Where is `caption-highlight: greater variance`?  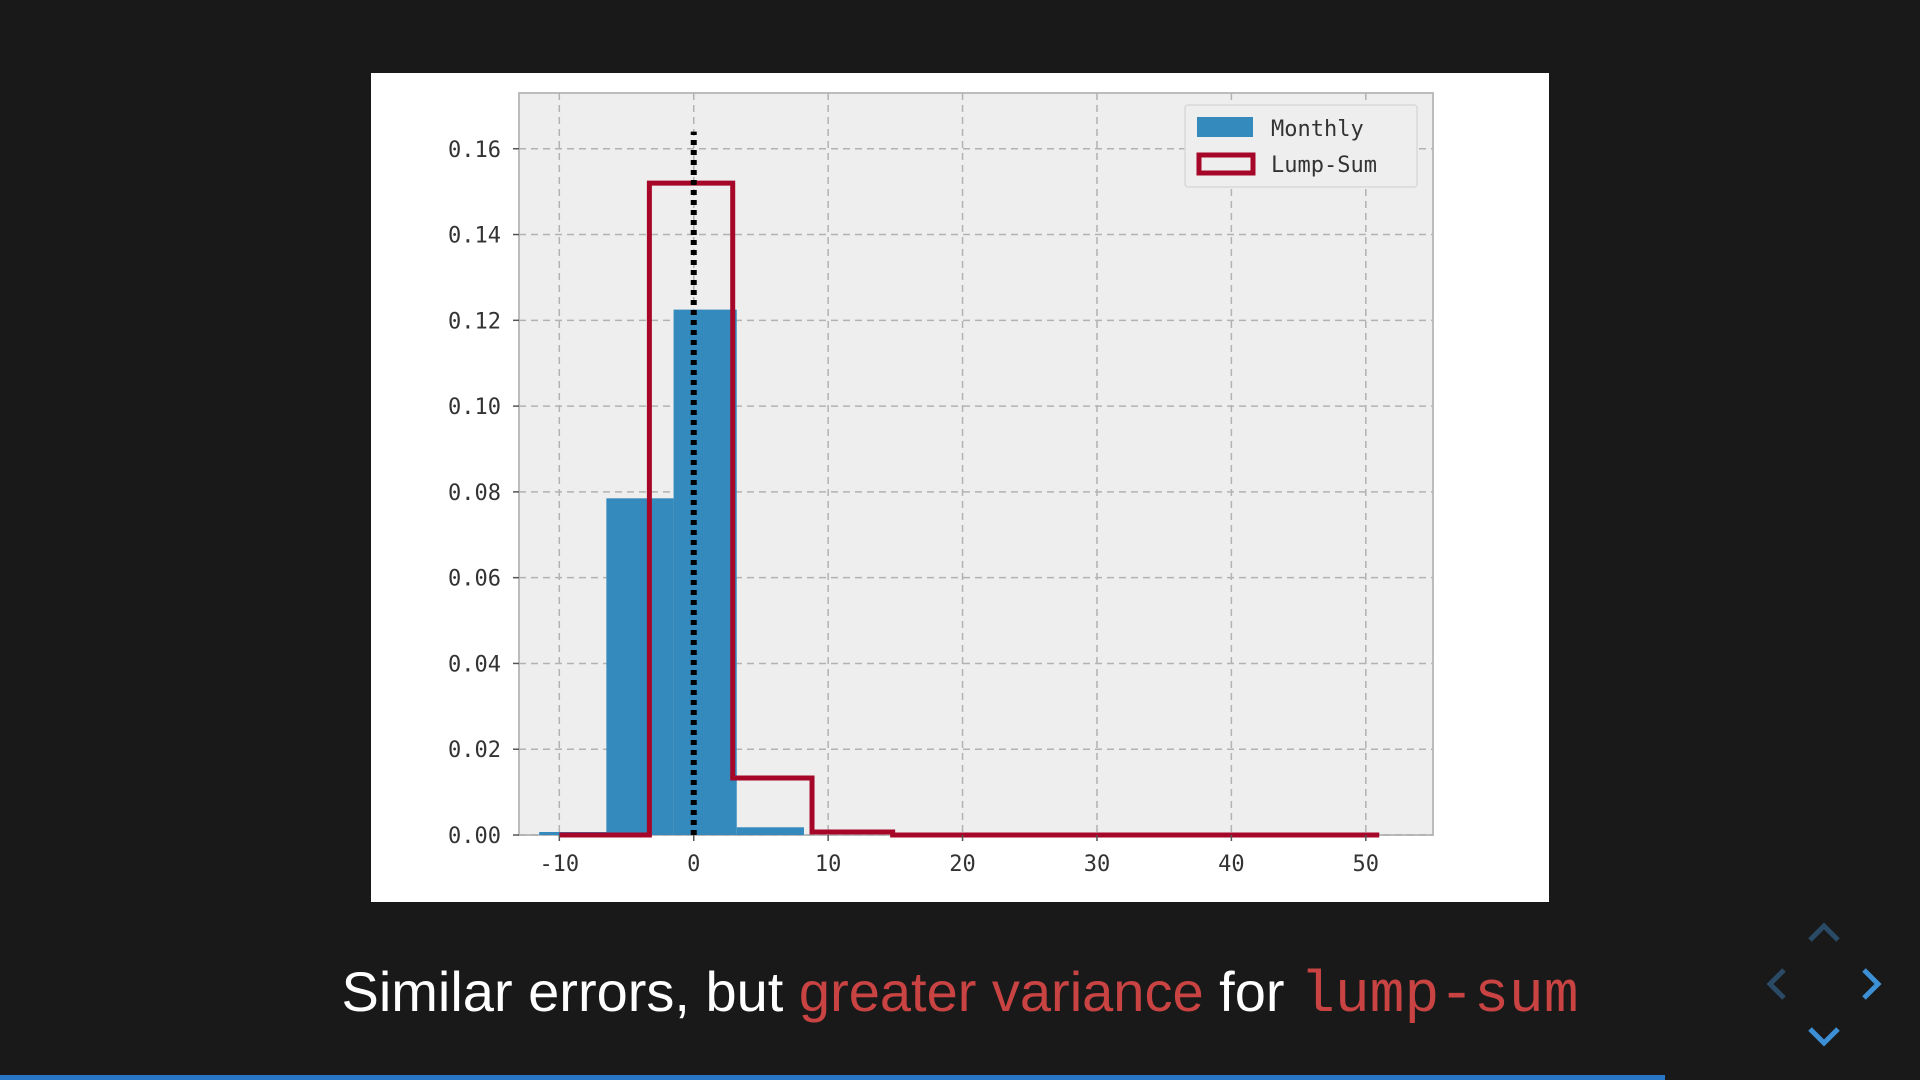 caption-highlight: greater variance is located at coordinates (1001, 991).